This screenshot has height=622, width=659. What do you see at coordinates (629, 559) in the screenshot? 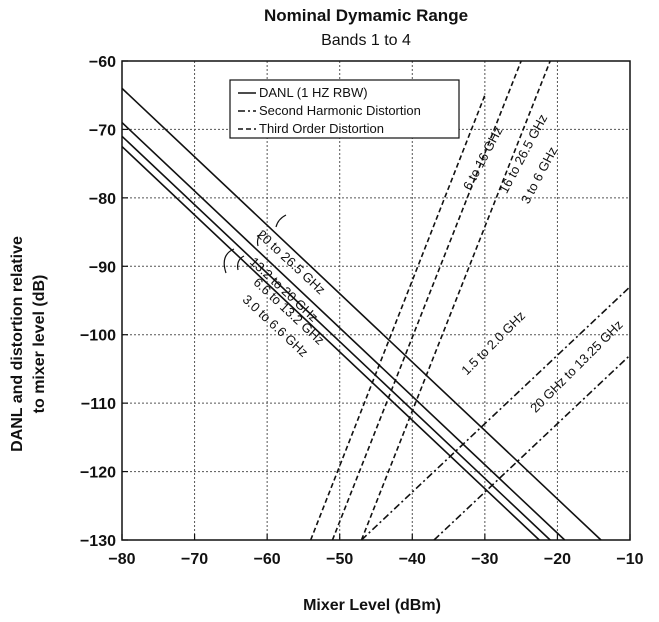
I see `x-tick-label: −10` at bounding box center [629, 559].